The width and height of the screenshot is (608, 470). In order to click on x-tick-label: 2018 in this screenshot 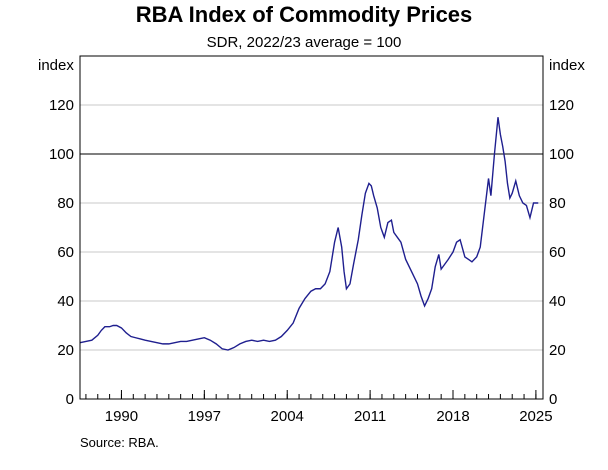, I will do `click(452, 416)`.